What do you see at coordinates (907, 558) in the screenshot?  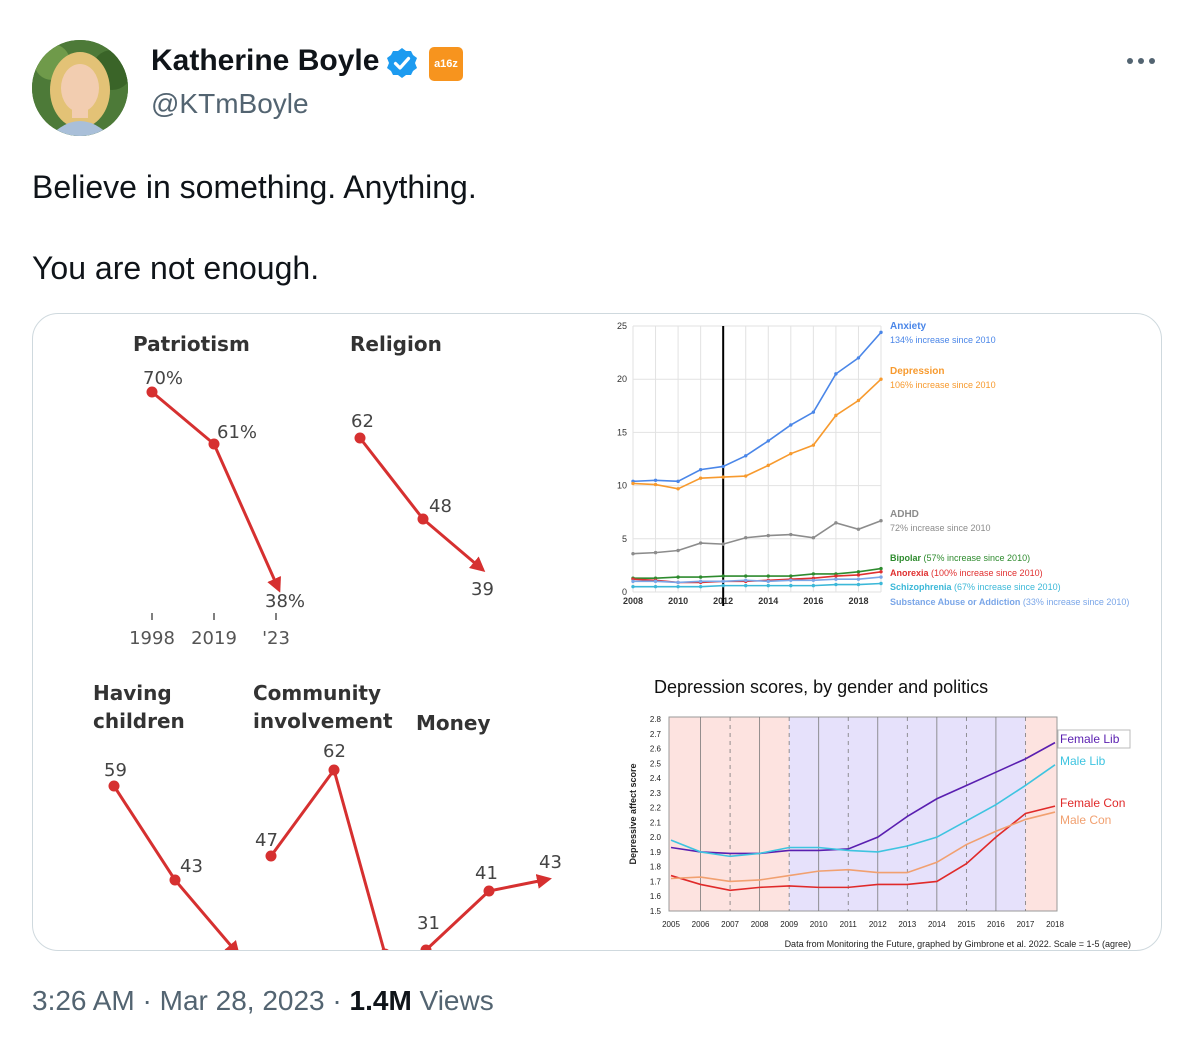 I see `legend-name: Bipolar` at bounding box center [907, 558].